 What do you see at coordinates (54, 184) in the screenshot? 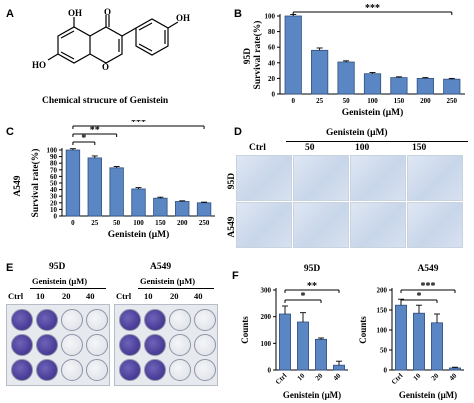
I see `y-tick-label: 50` at bounding box center [54, 184].